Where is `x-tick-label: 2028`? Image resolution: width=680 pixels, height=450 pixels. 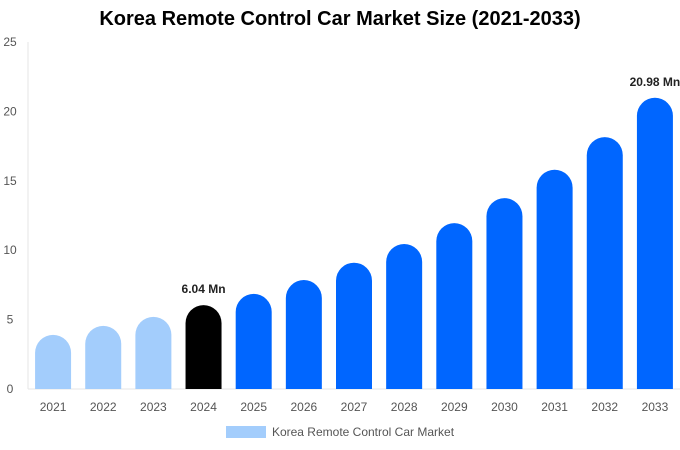
x-tick-label: 2028 is located at coordinates (404, 407).